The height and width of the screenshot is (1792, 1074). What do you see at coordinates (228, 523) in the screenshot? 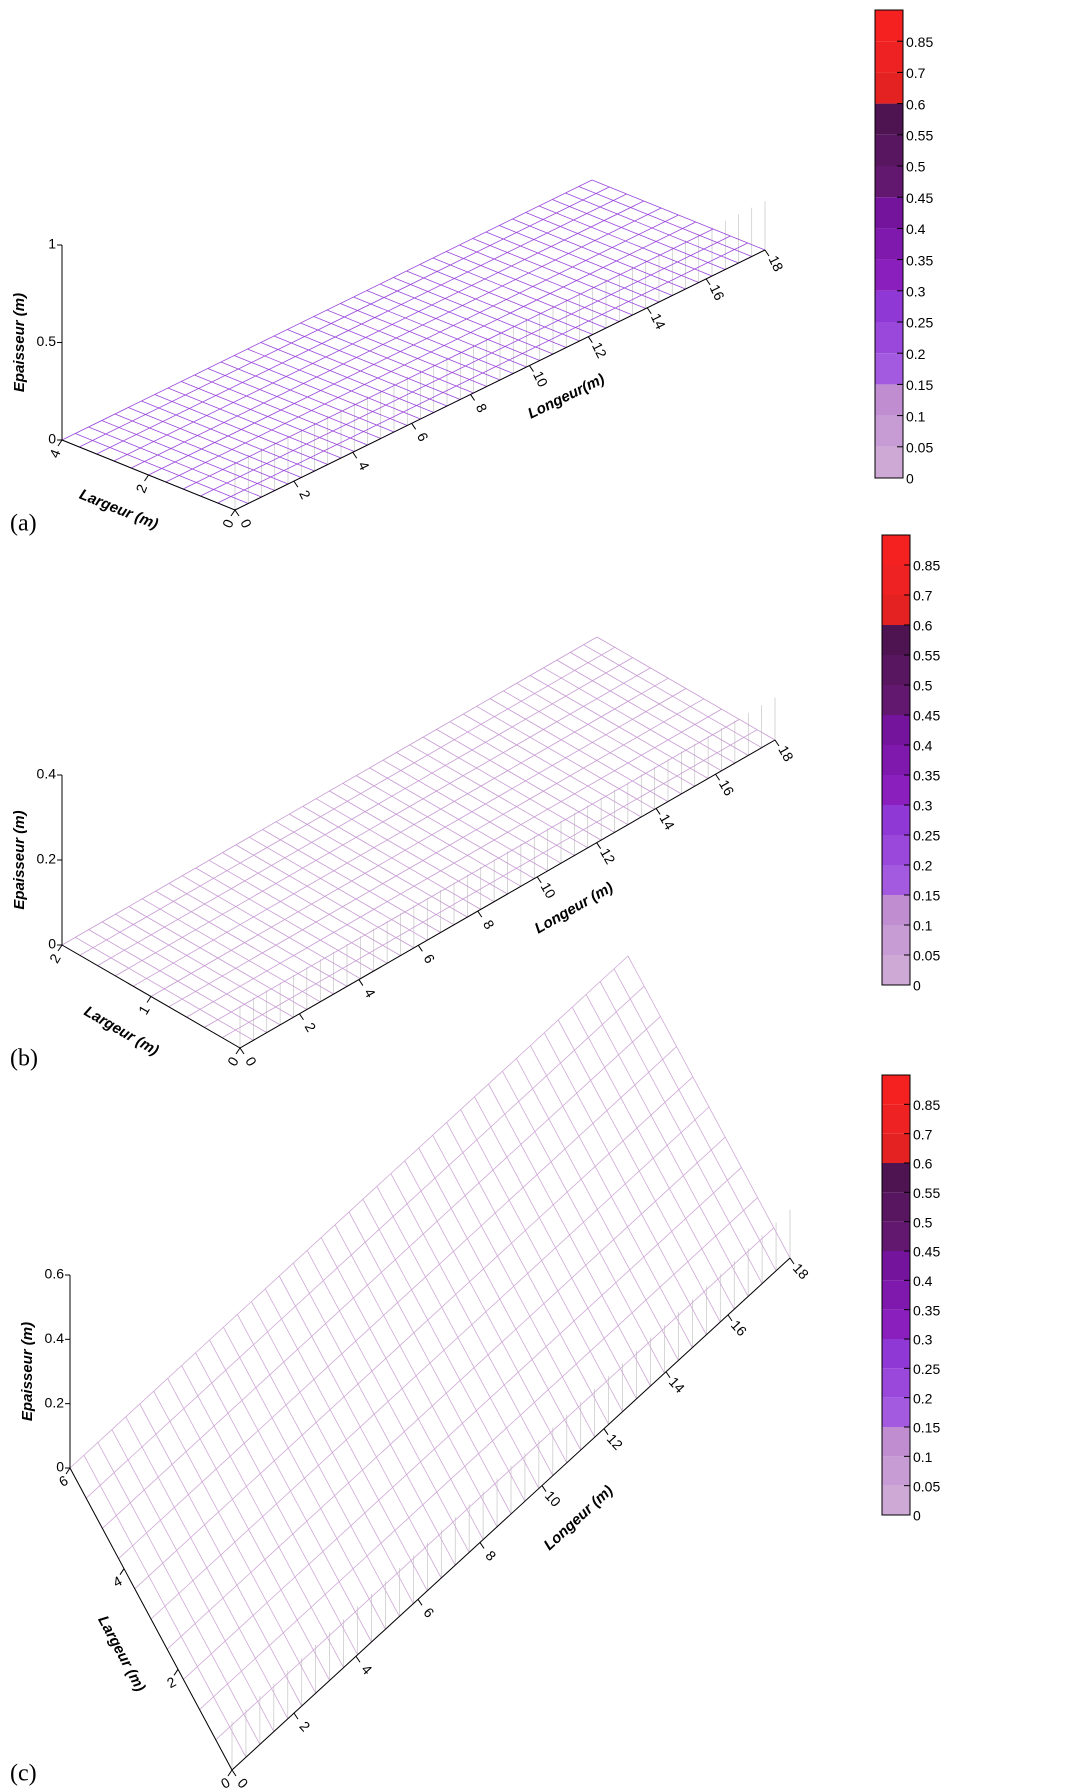
I see `width-tick-label: 0` at bounding box center [228, 523].